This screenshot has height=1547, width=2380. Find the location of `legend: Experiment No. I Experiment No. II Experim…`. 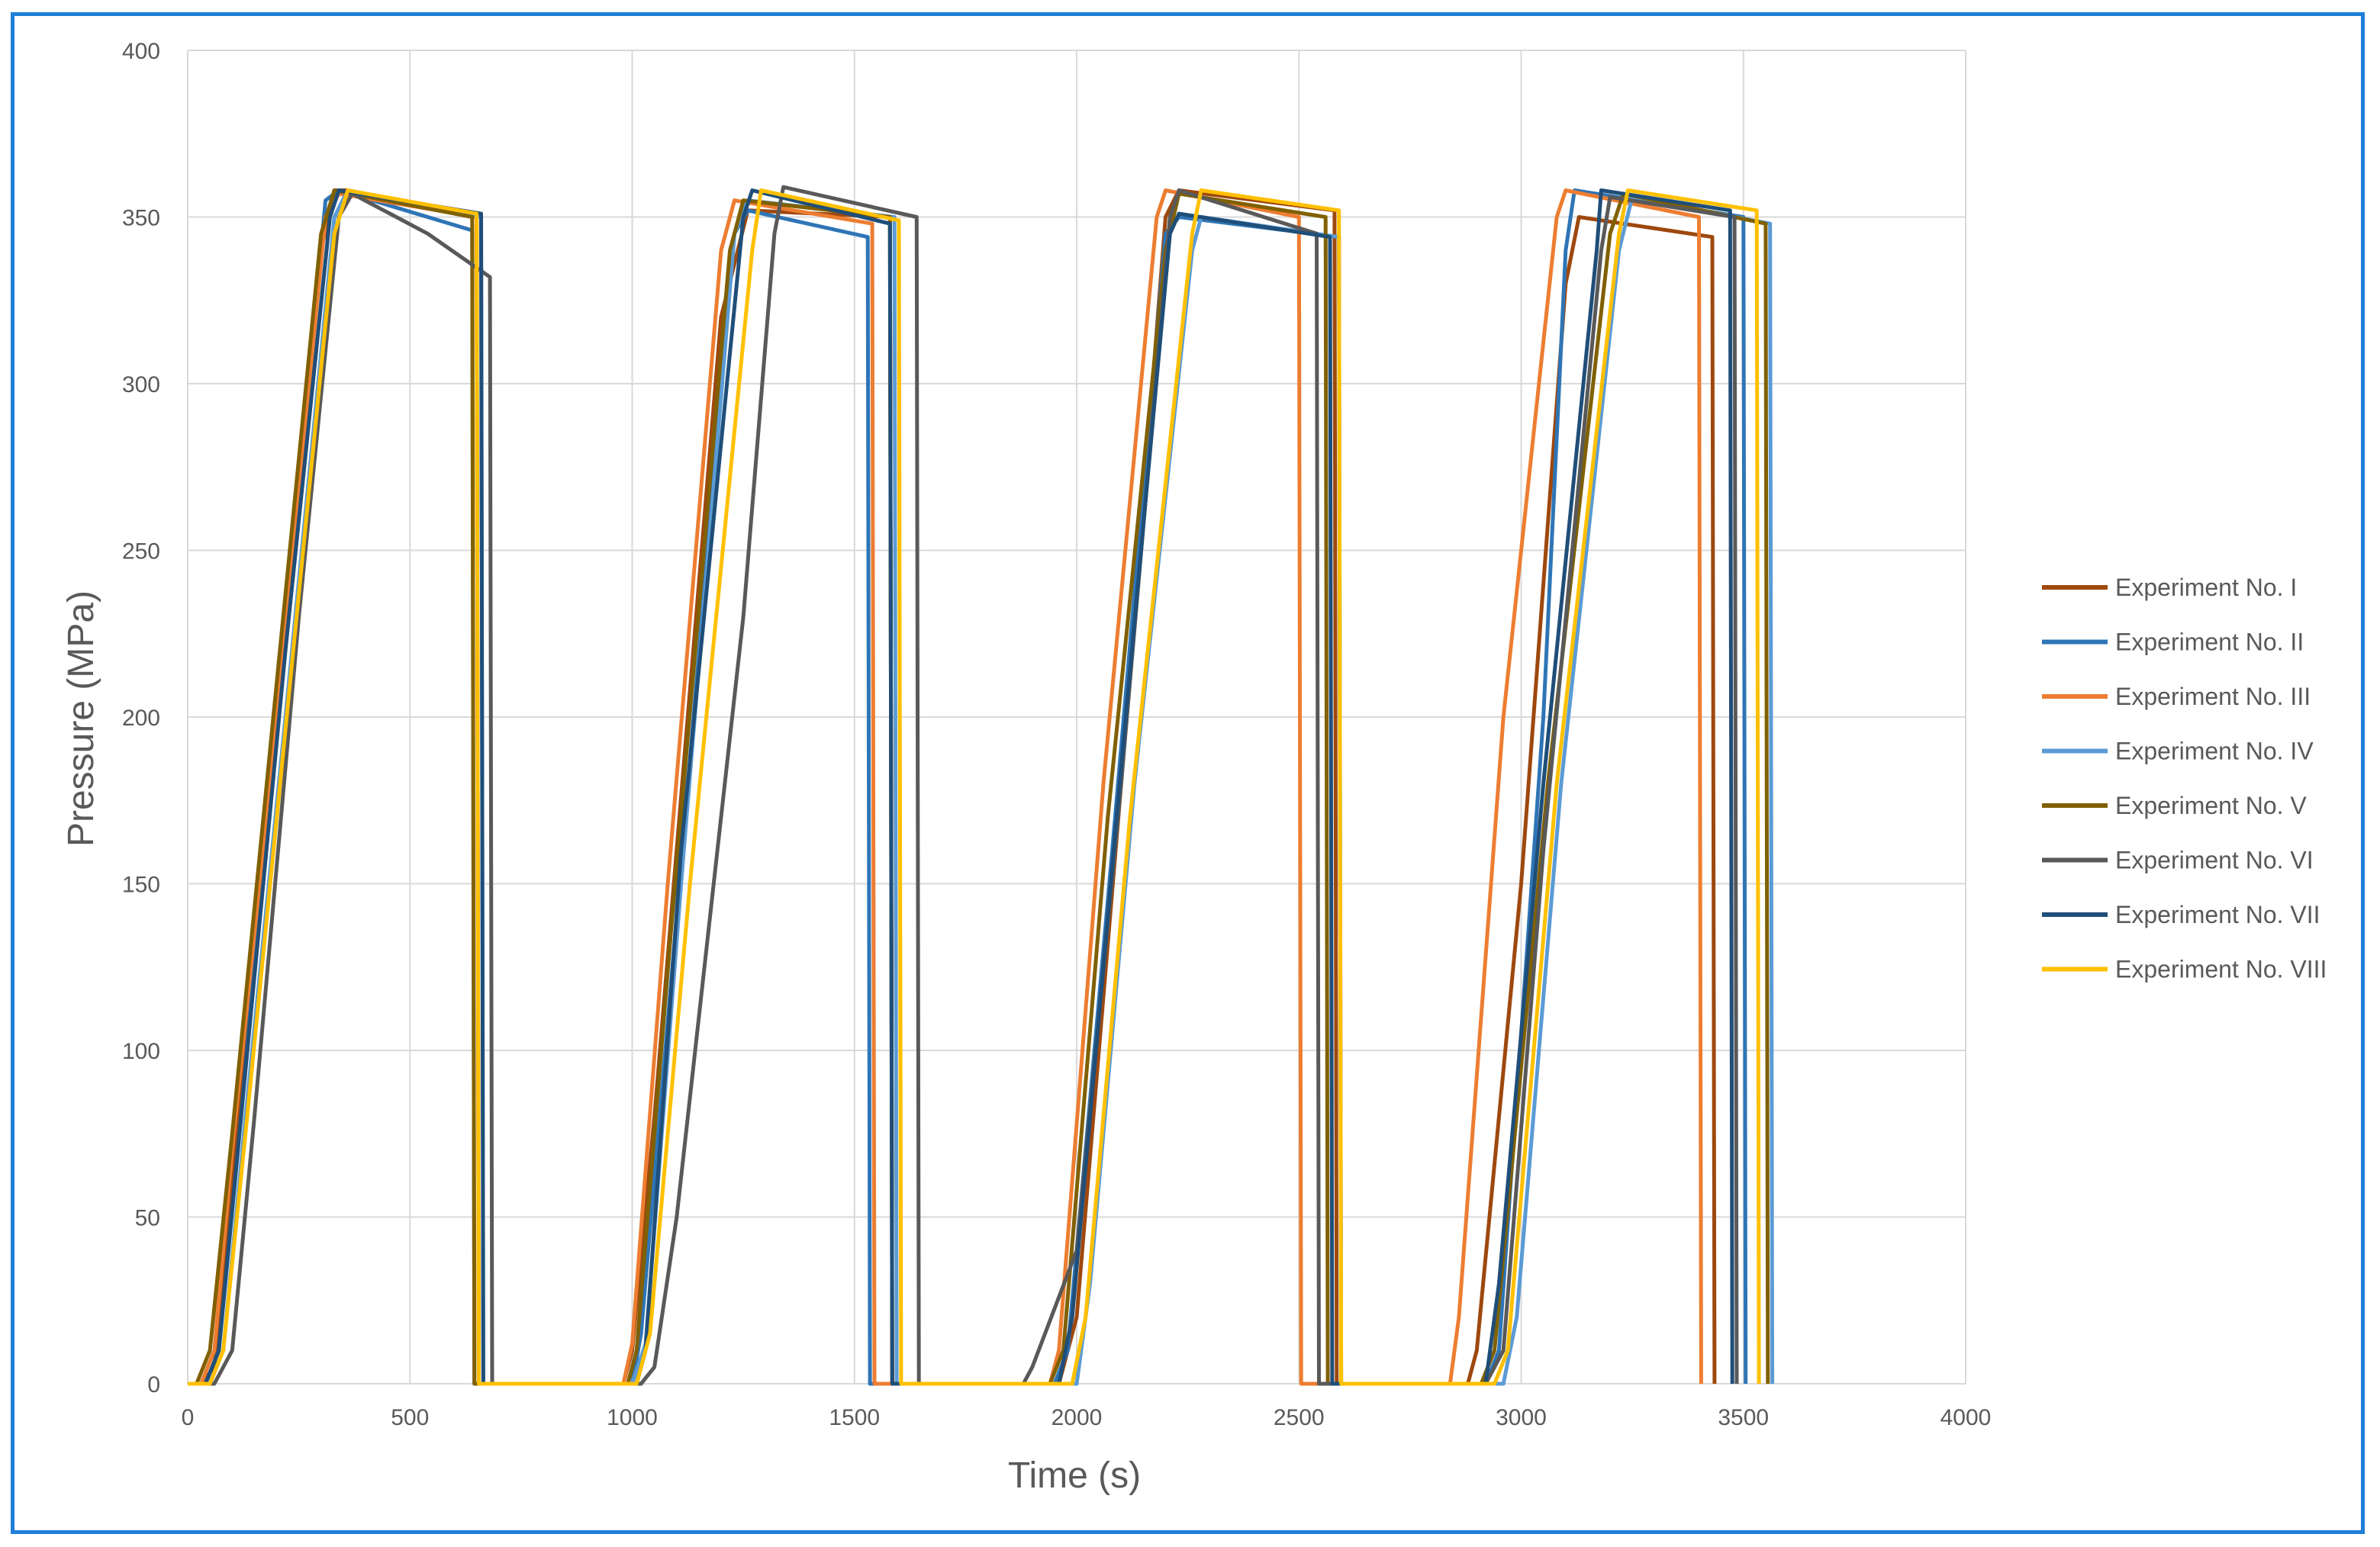

legend: Experiment No. I Experiment No. II Experim… is located at coordinates (2184, 778).